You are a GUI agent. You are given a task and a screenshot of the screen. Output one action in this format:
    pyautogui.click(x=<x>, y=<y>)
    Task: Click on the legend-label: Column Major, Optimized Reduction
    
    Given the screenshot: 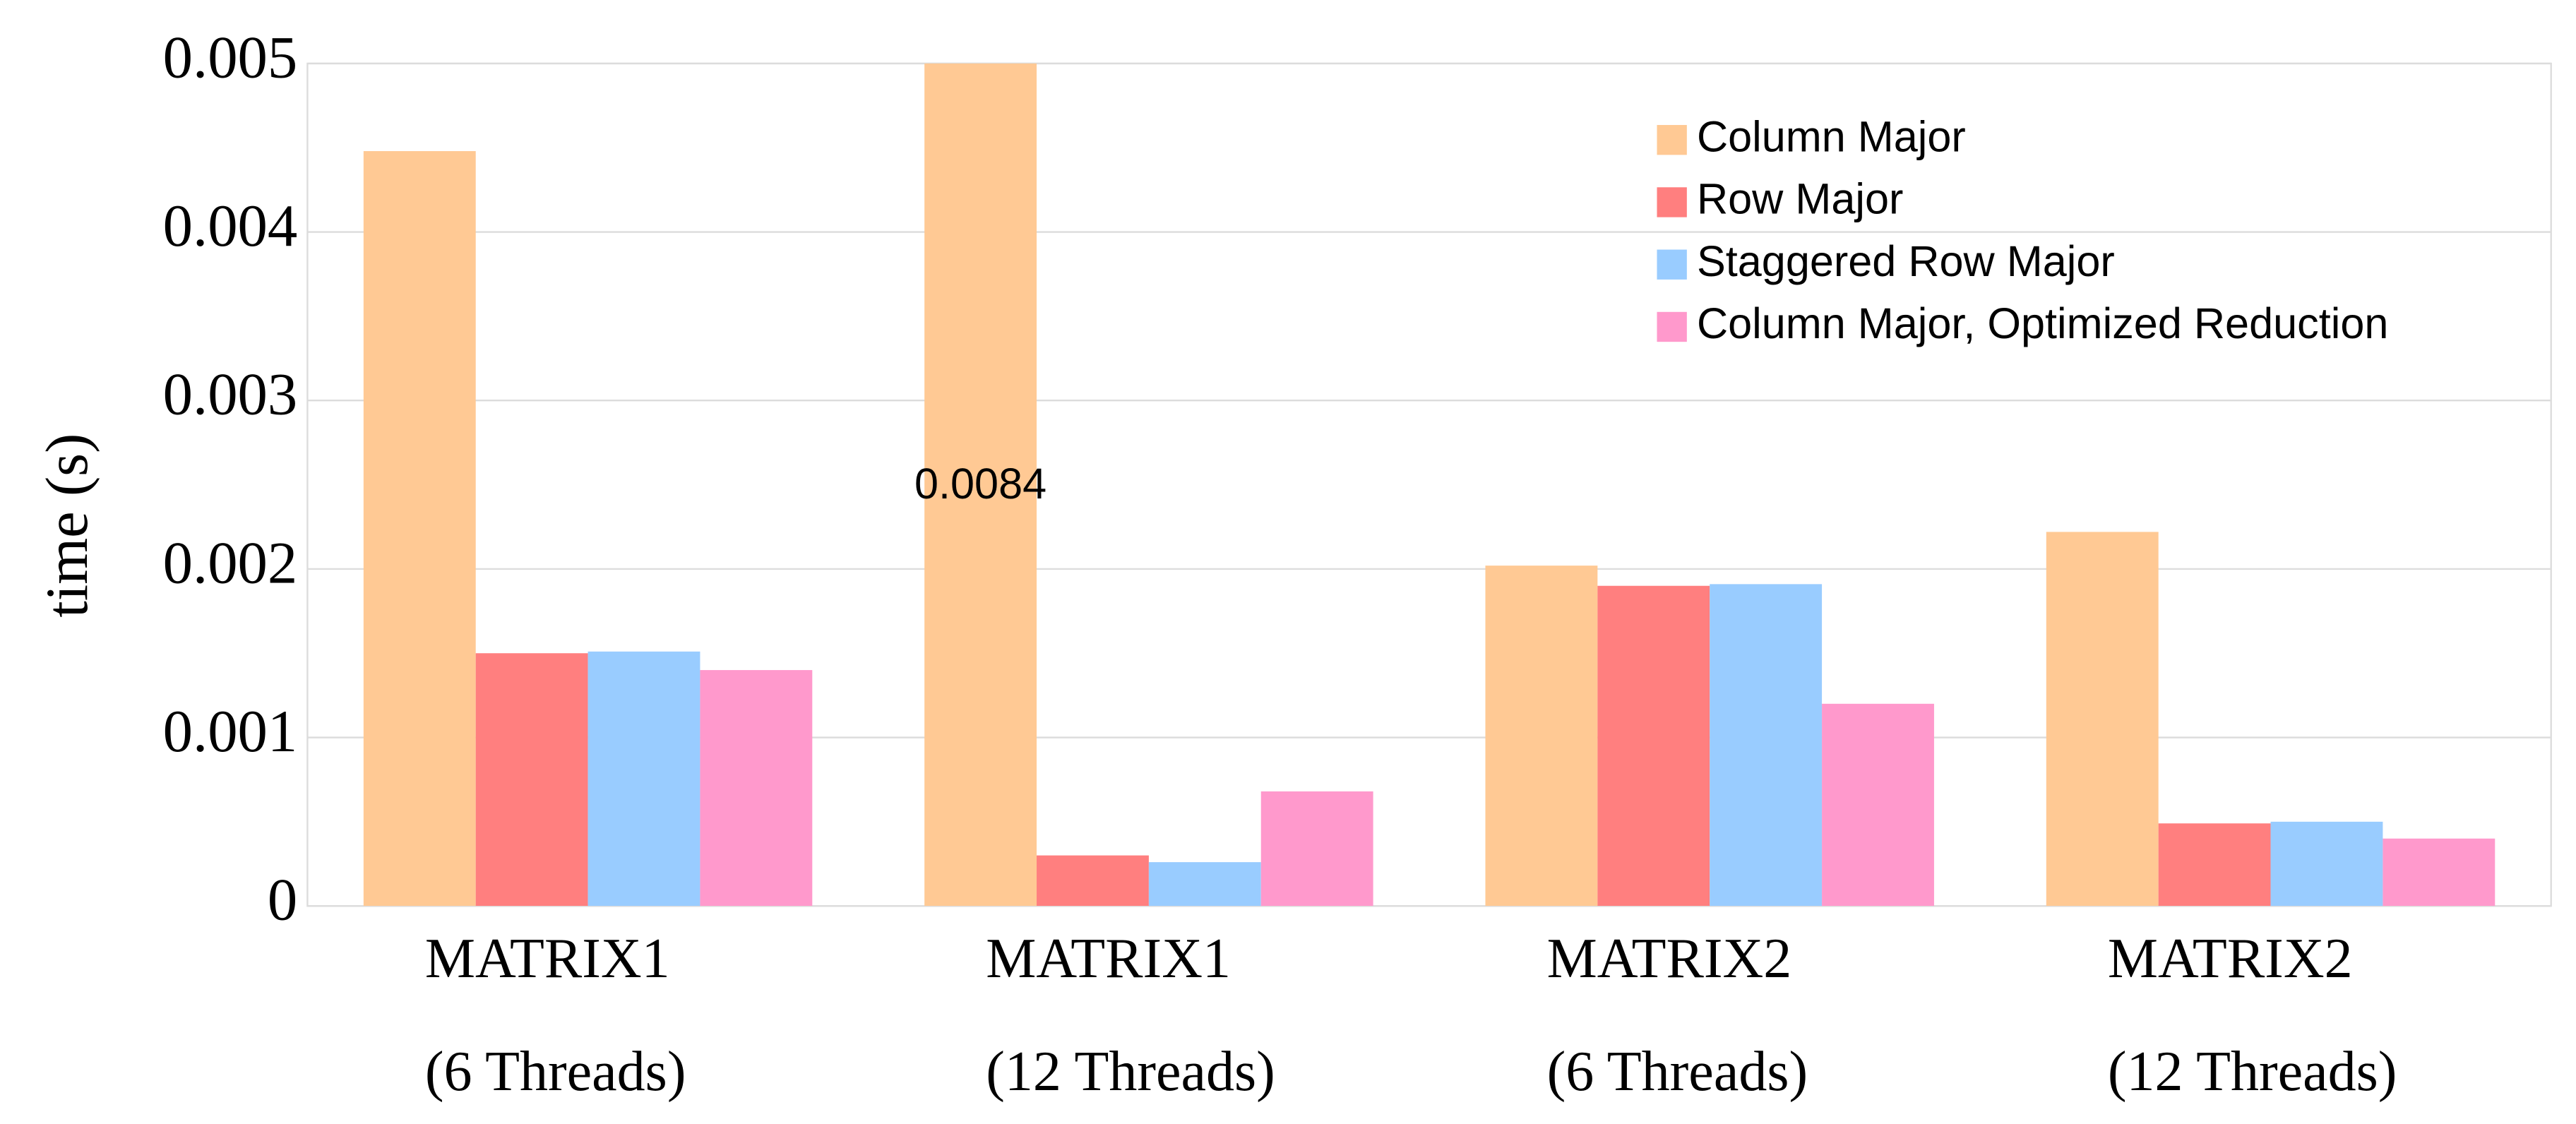 What is the action you would take?
    pyautogui.click(x=2042, y=323)
    